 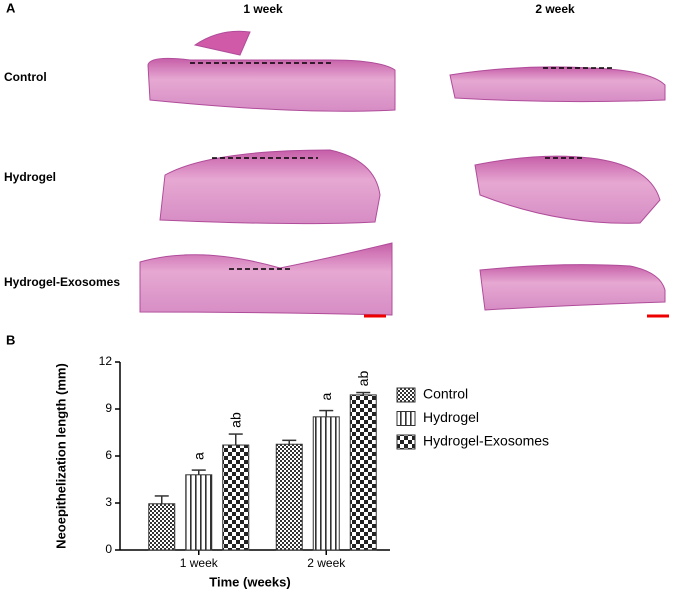 I want to click on y-tick-label: 6, so click(x=108, y=455).